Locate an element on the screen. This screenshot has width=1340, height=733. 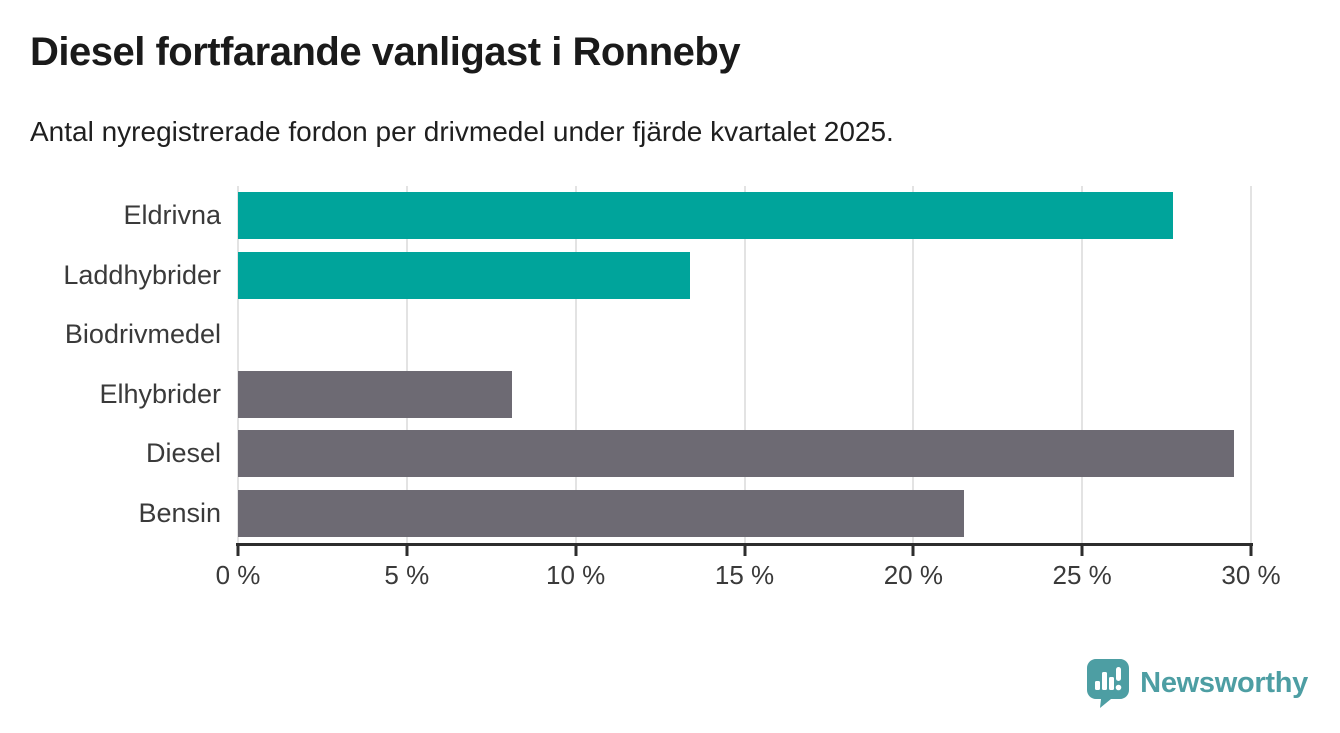
bar-row: Bensin is located at coordinates (670, 514).